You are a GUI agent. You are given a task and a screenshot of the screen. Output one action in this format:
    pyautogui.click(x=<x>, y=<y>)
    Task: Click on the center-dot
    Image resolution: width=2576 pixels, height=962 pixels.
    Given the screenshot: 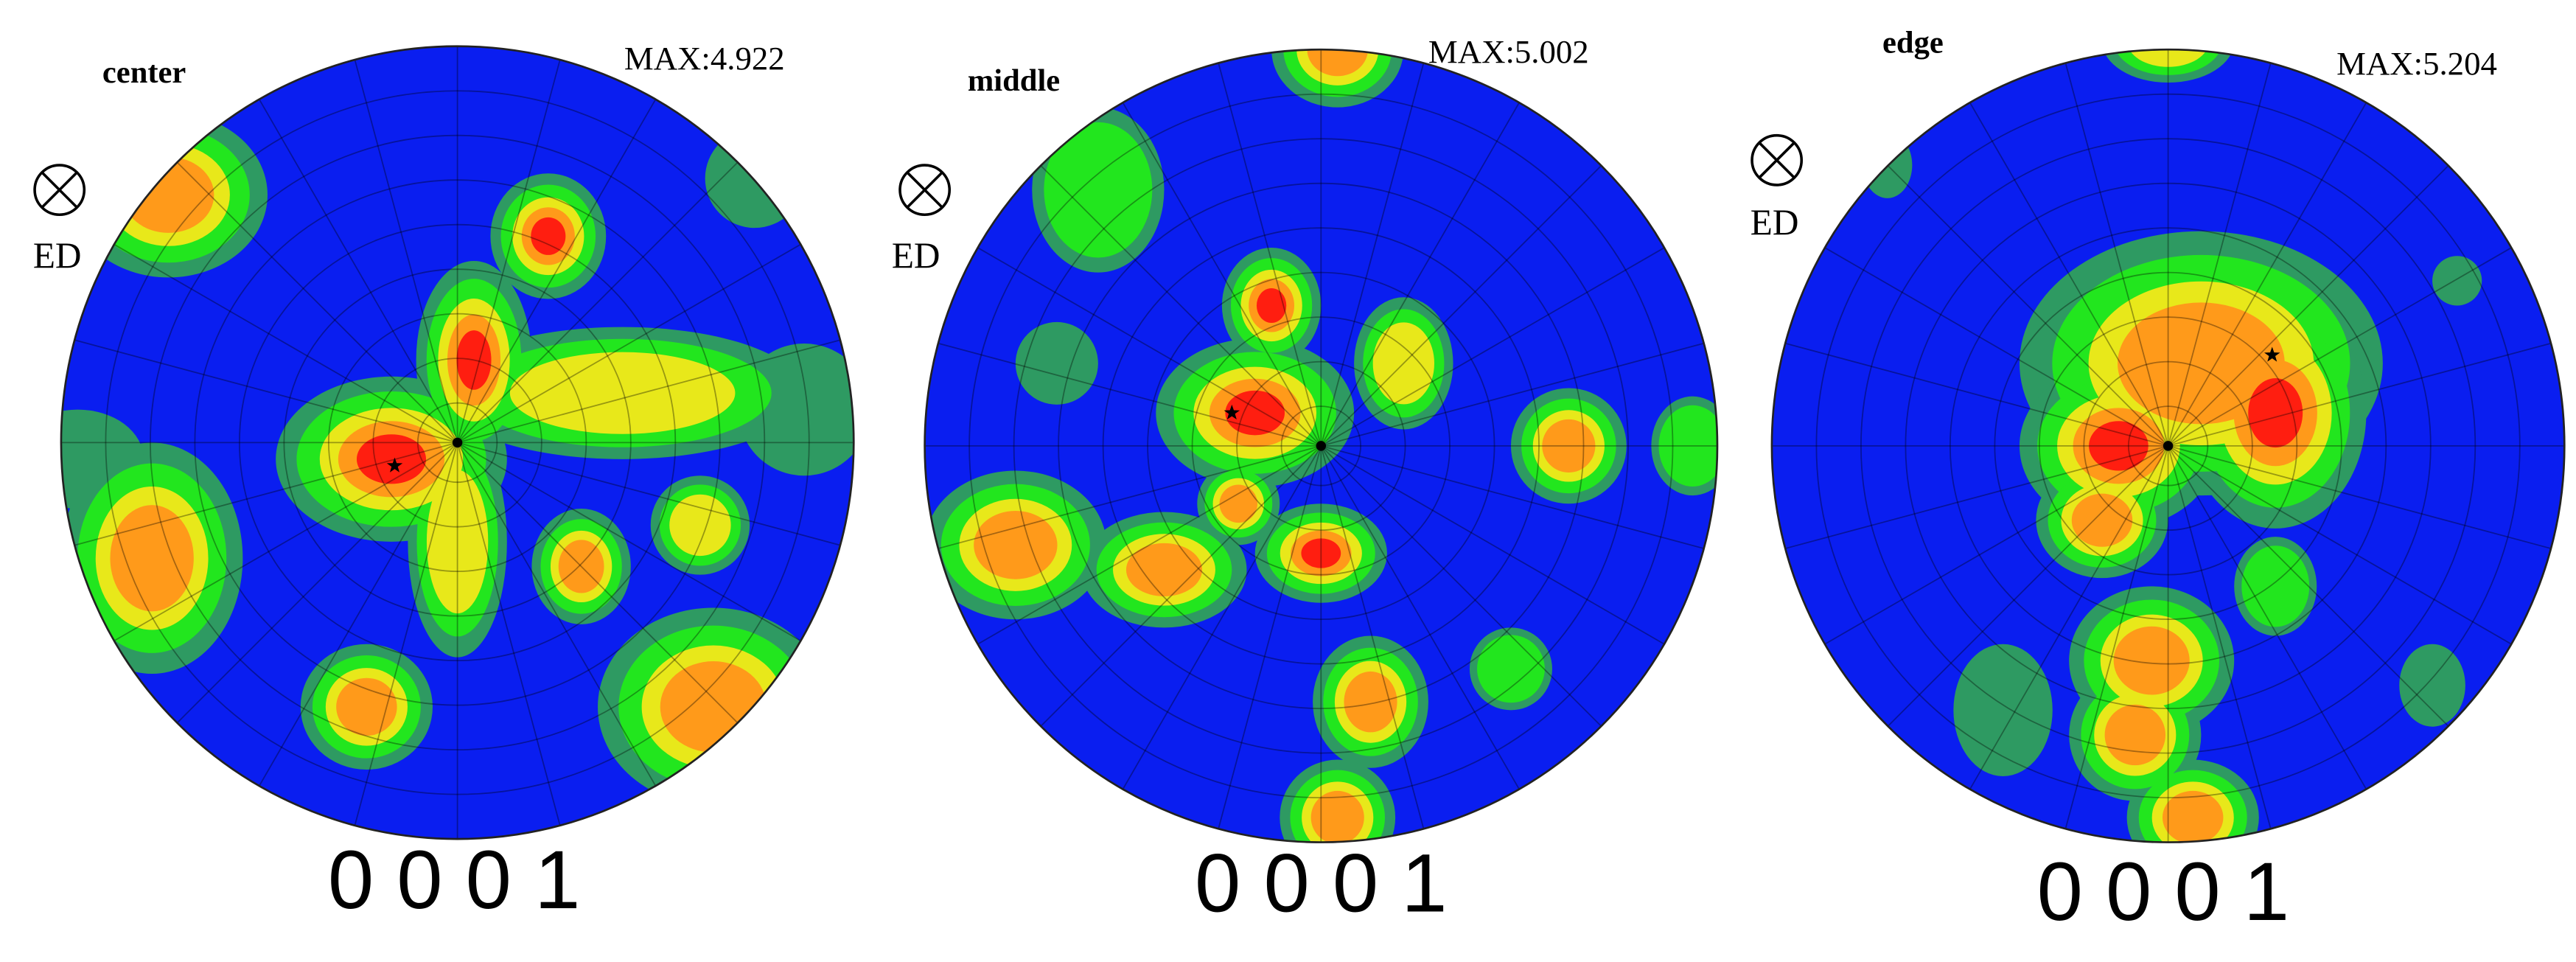 What is the action you would take?
    pyautogui.click(x=2168, y=446)
    